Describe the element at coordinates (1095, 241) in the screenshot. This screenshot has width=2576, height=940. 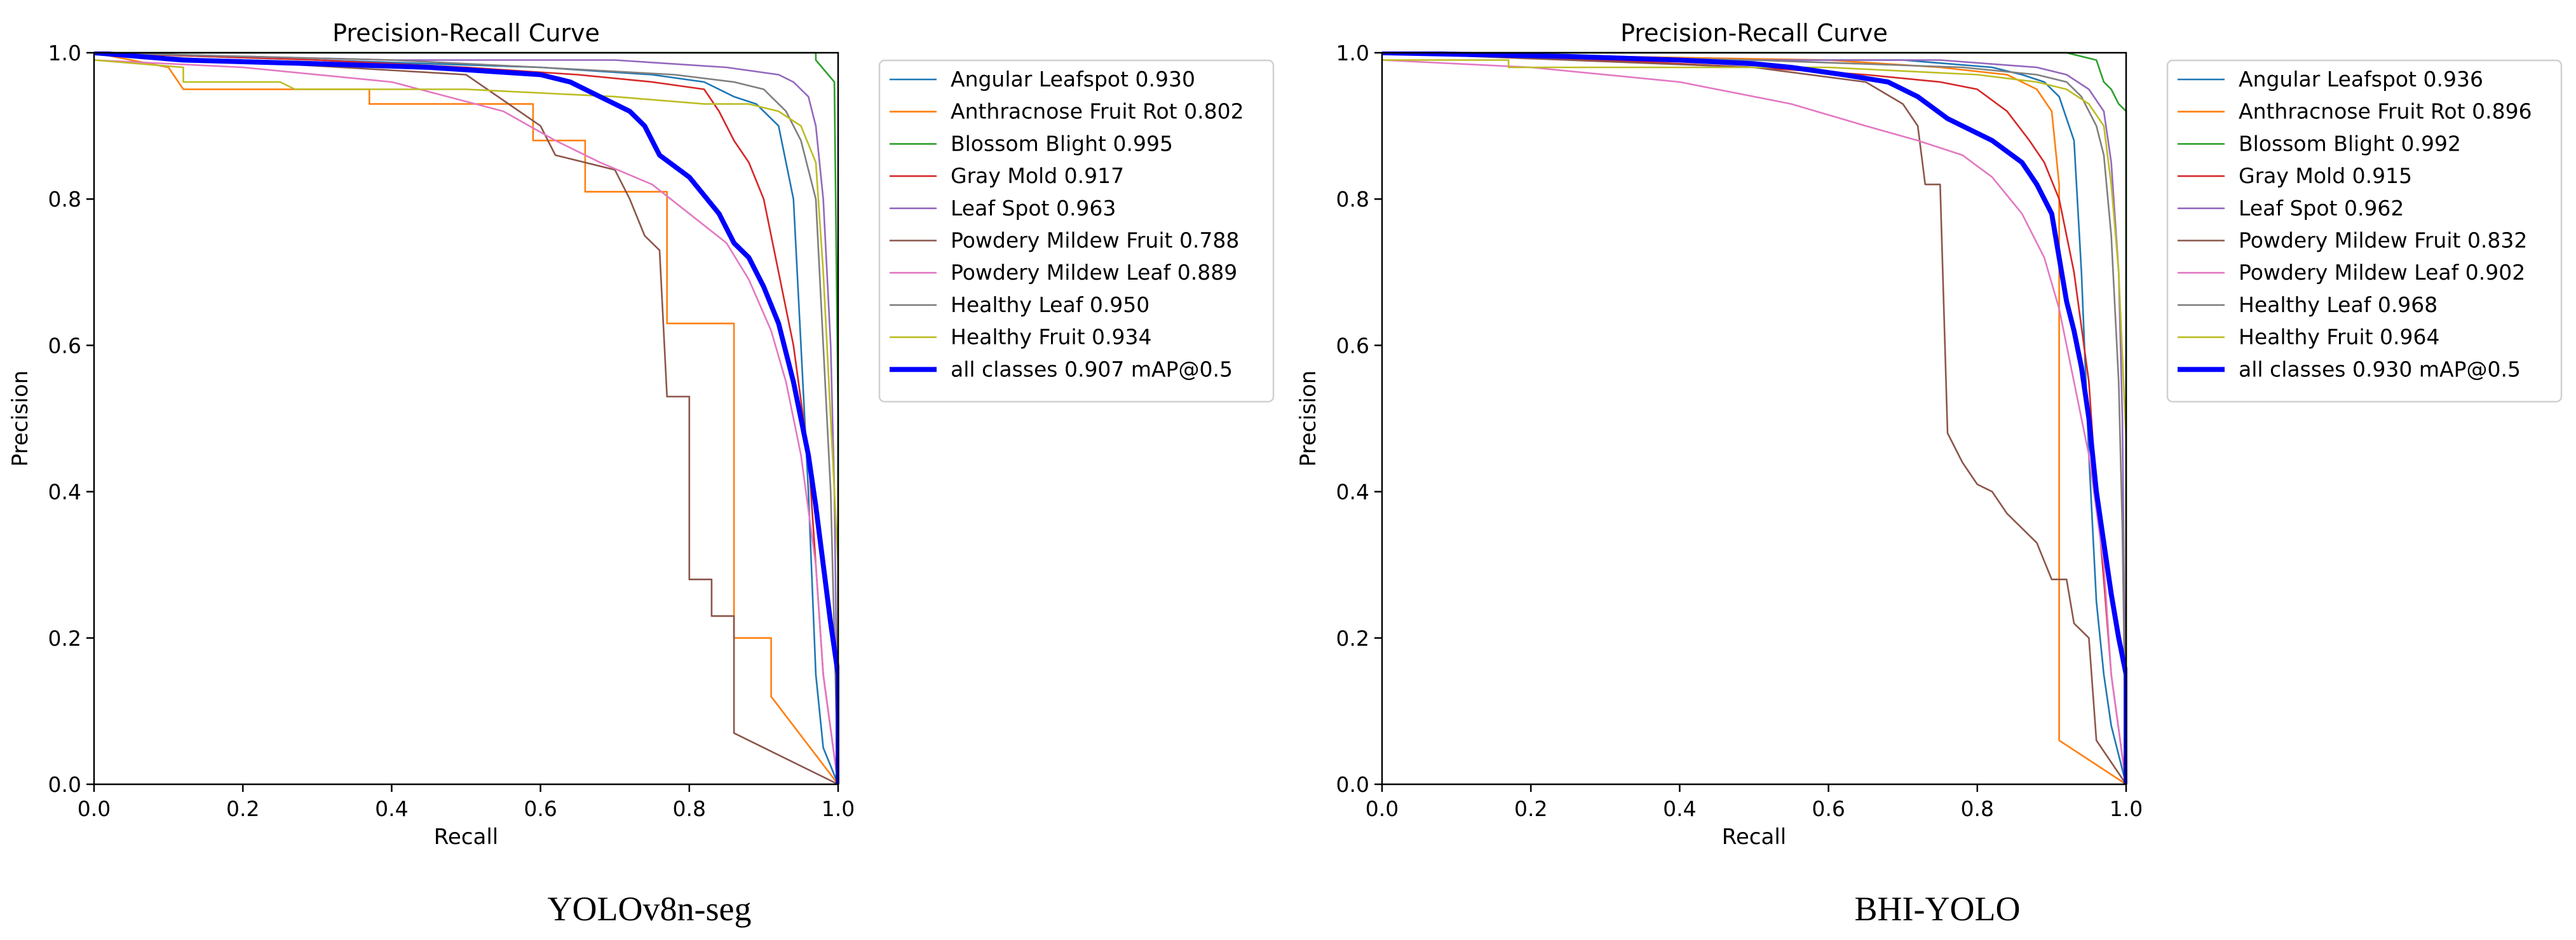
I see `legend-entry-powdery-mildew-fruit: Powdery Mildew Fruit 0.788` at that location.